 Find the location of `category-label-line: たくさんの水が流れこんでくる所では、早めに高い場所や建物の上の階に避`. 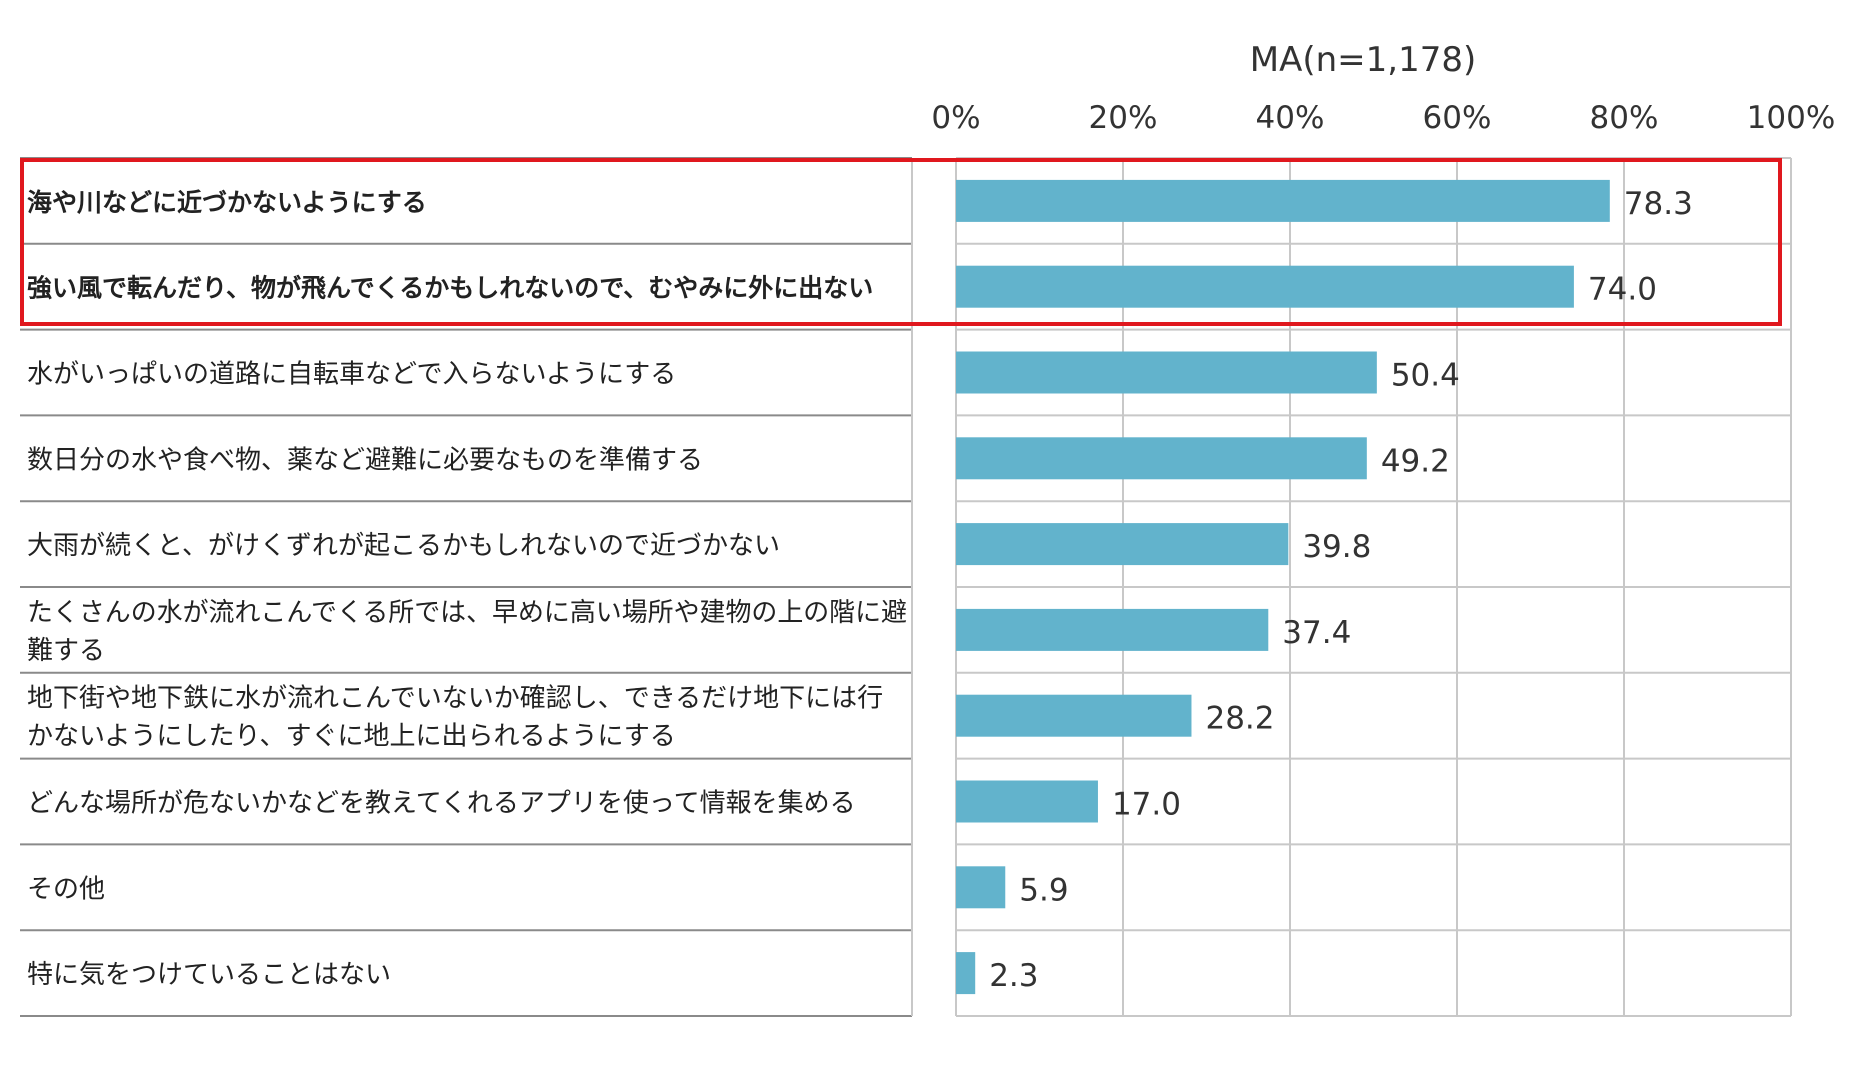

category-label-line: たくさんの水が流れこんでくる所では、早めに高い場所や建物の上の階に避 is located at coordinates (467, 613).